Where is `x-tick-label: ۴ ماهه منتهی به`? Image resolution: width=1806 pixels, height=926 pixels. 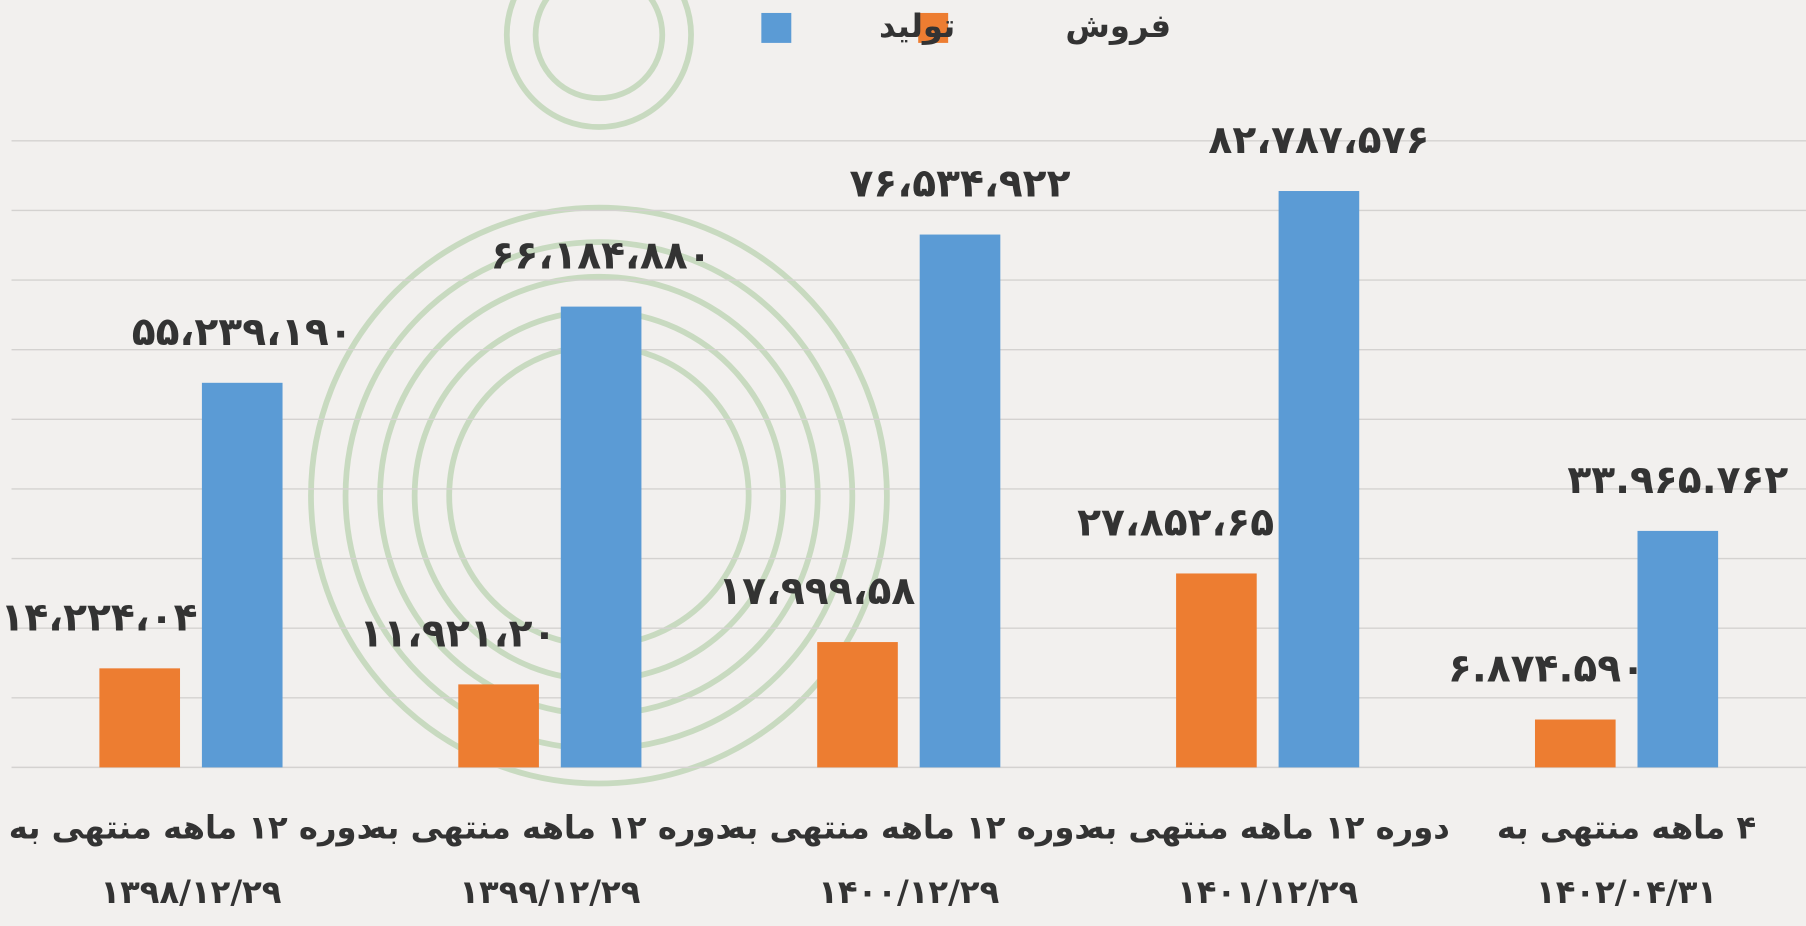
x-tick-label: ۴ ماهه منتهی به is located at coordinates (1626, 828).